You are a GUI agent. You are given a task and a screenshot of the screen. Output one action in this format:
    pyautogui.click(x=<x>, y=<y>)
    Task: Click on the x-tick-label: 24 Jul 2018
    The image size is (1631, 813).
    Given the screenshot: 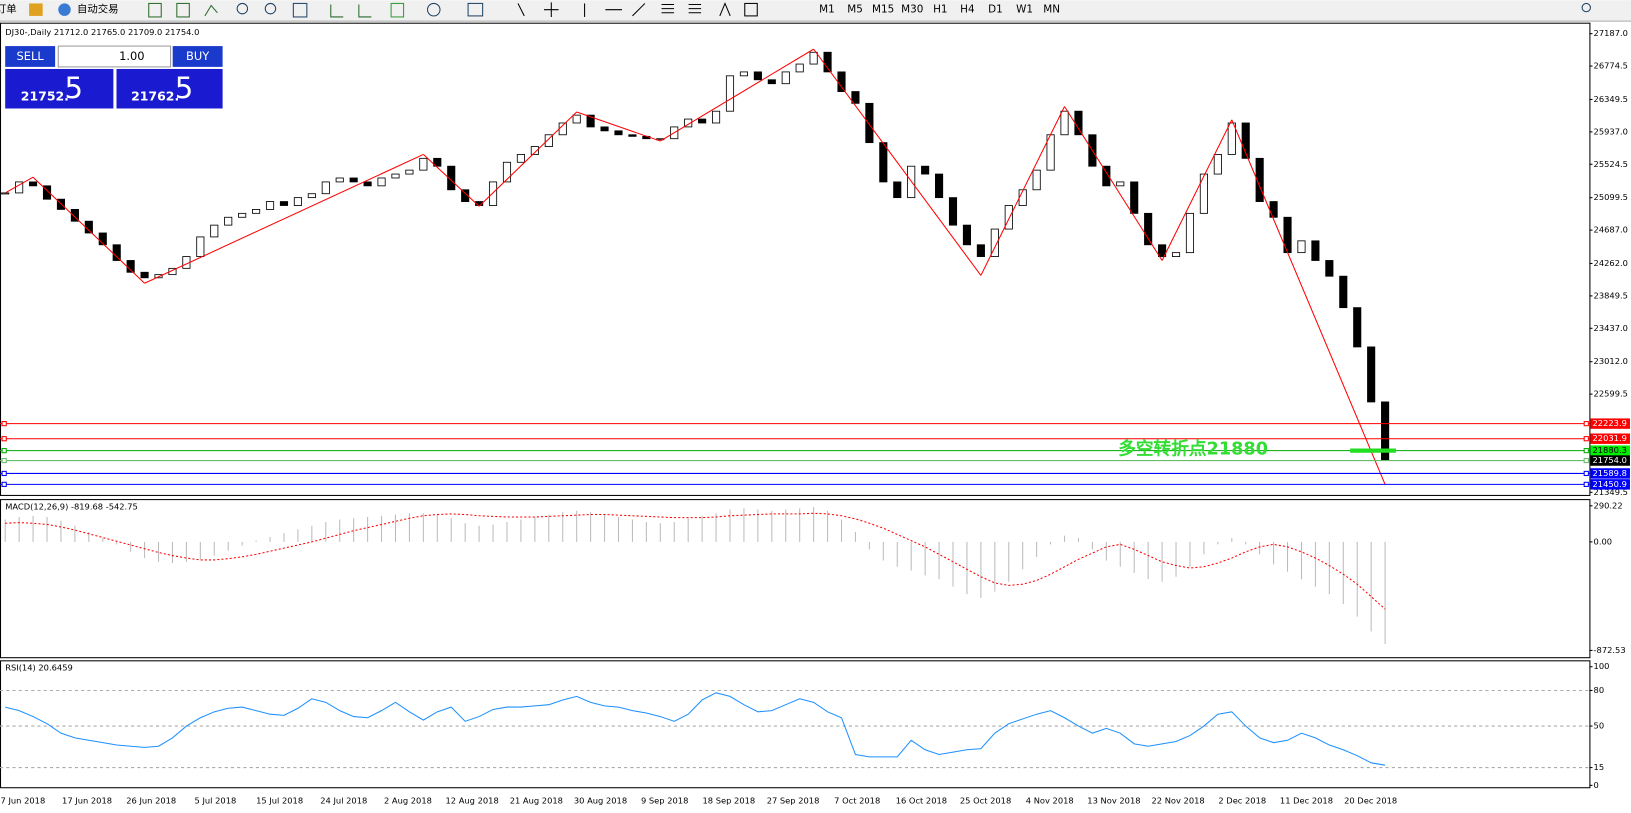 What is the action you would take?
    pyautogui.click(x=343, y=801)
    